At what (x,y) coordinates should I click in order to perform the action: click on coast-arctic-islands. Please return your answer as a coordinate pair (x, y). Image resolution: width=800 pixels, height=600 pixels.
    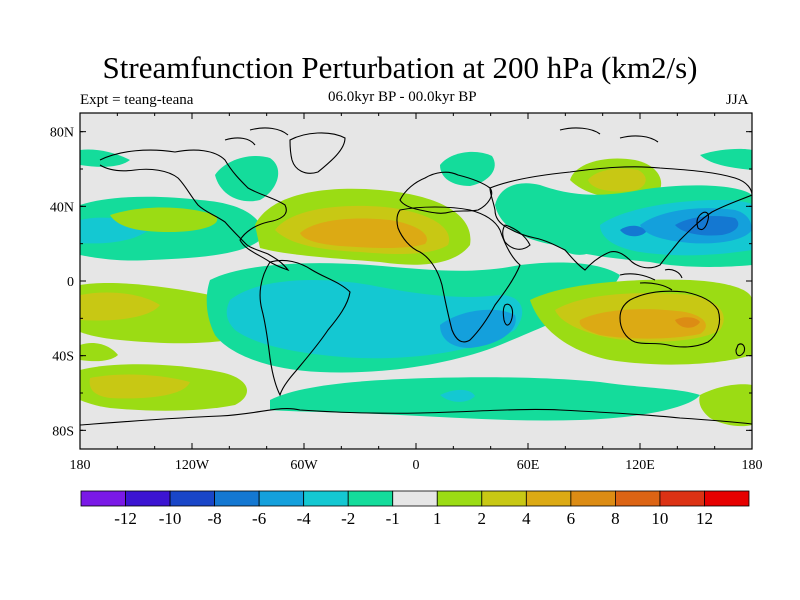
    Looking at the image, I should click on (441, 136).